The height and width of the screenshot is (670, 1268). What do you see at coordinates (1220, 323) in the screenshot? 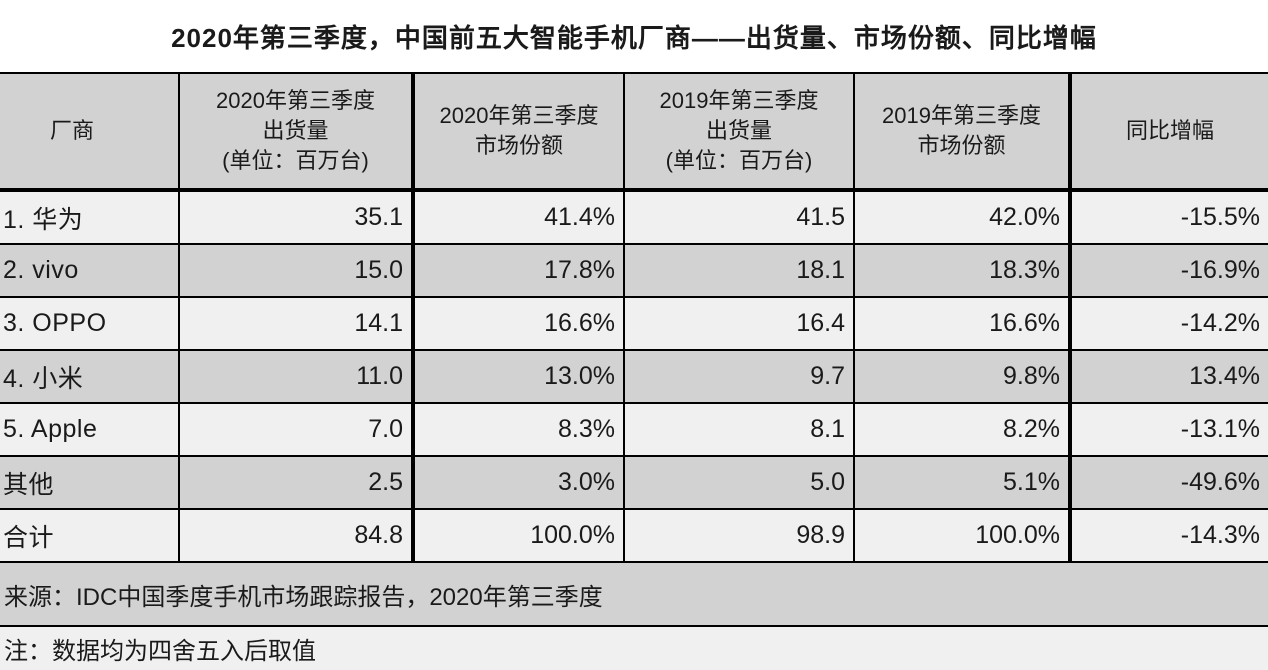
I see `cell-yoy-growth: -14.2%` at bounding box center [1220, 323].